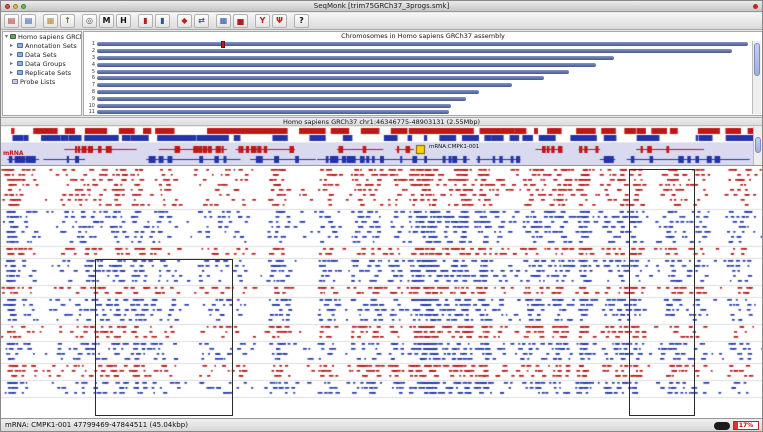 The image size is (763, 432). I want to click on chromosome-number-label: 7, so click(93, 85).